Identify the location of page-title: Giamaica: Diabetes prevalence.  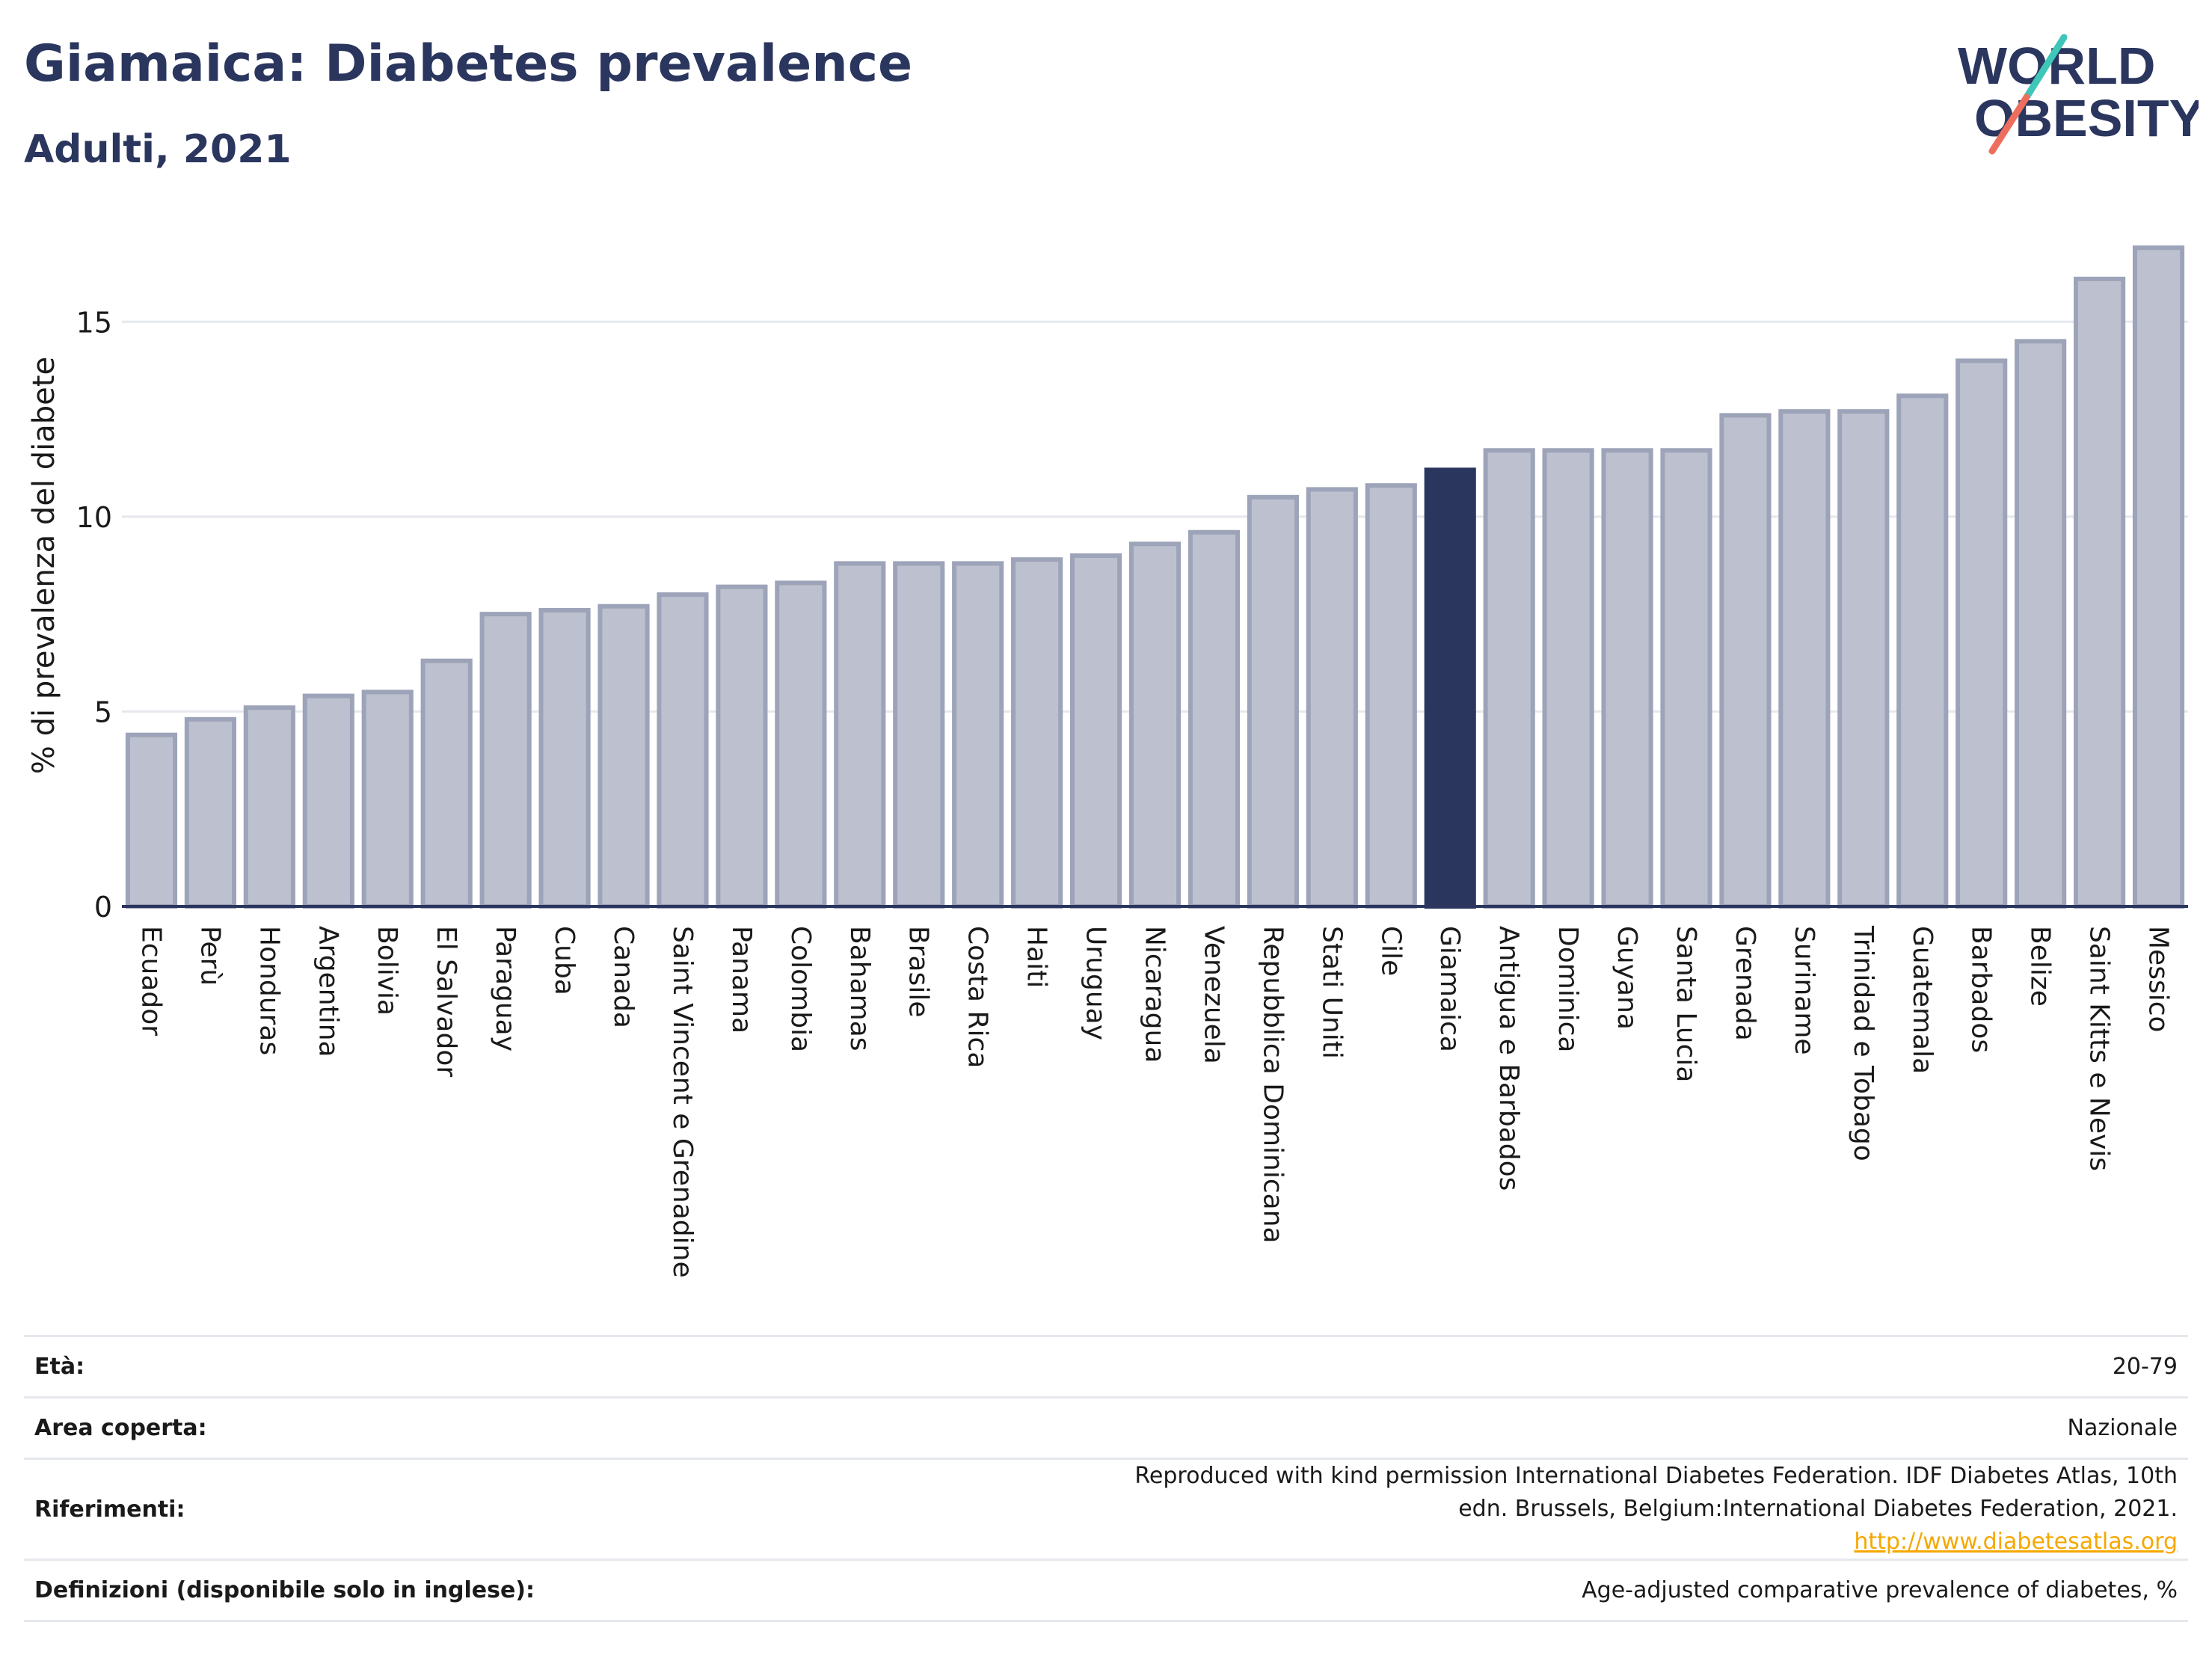
(468, 63).